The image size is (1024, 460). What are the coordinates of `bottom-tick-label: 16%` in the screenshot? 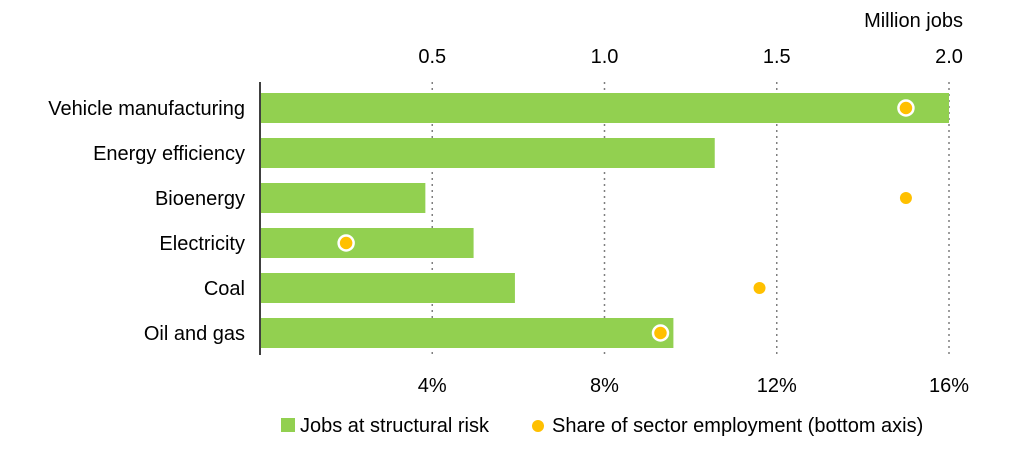 It's located at (949, 386).